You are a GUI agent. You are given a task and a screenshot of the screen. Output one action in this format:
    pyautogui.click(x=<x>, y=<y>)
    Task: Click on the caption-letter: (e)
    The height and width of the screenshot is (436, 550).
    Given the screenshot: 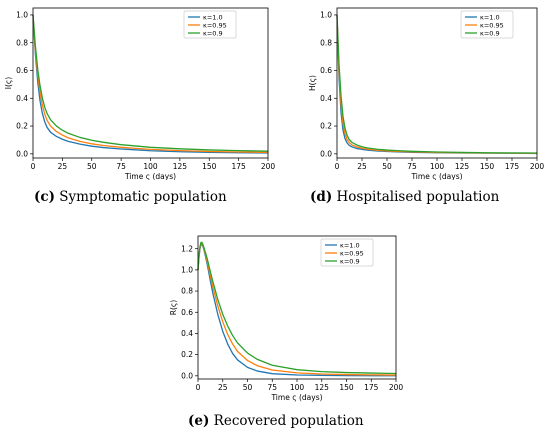 What is the action you would take?
    pyautogui.click(x=199, y=421)
    